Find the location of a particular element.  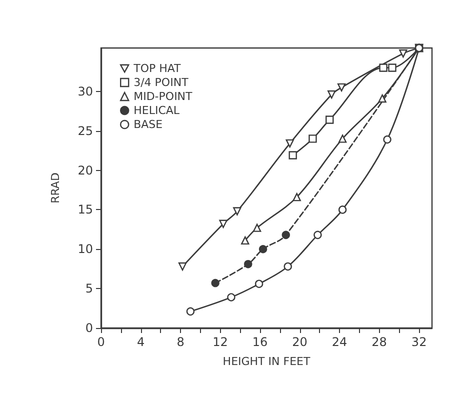

legend-label: 3/4 POINT is located at coordinates (161, 82).